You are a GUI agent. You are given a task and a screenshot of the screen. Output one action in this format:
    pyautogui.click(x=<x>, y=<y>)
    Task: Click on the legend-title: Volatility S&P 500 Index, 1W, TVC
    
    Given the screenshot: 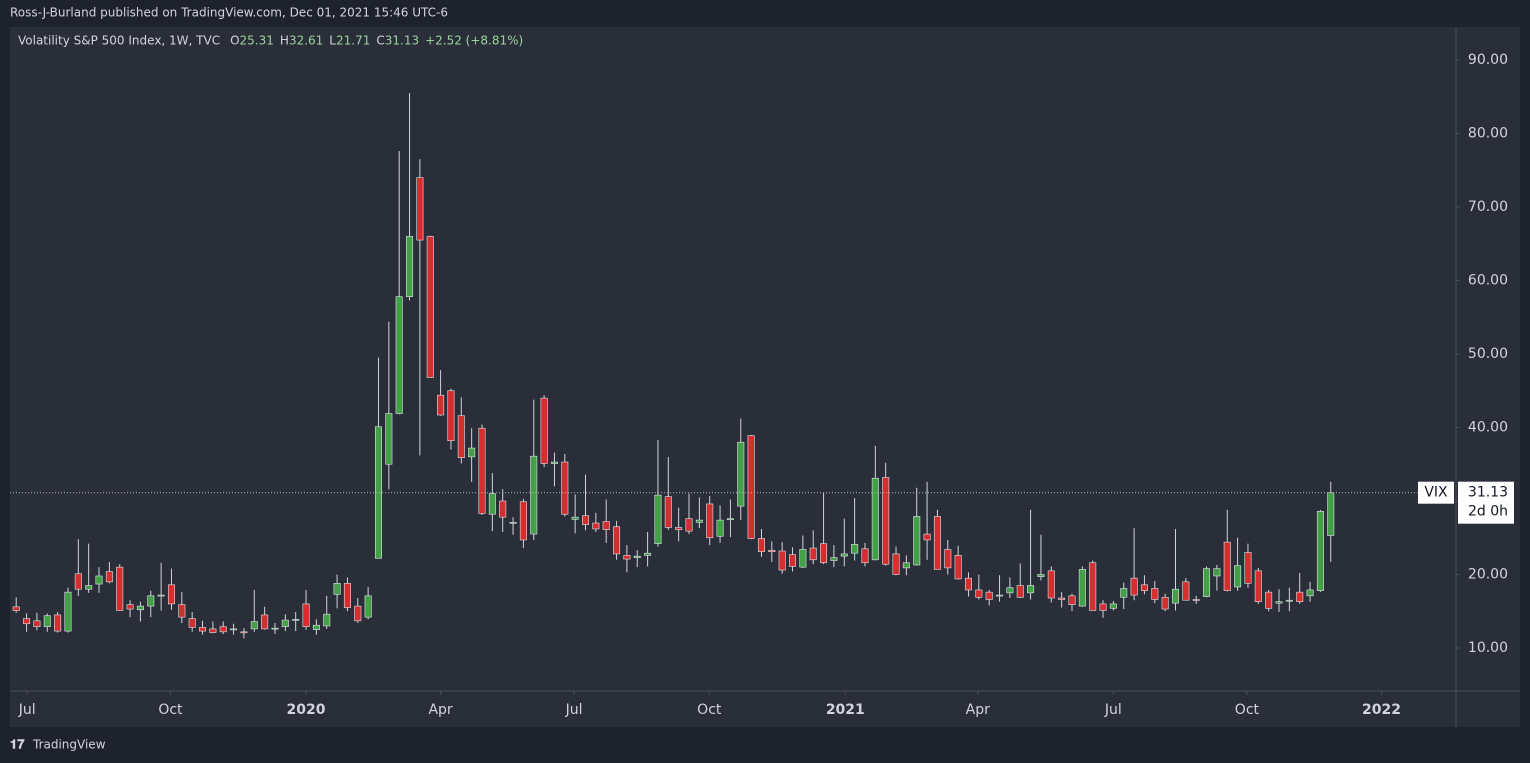 What is the action you would take?
    pyautogui.click(x=119, y=41)
    